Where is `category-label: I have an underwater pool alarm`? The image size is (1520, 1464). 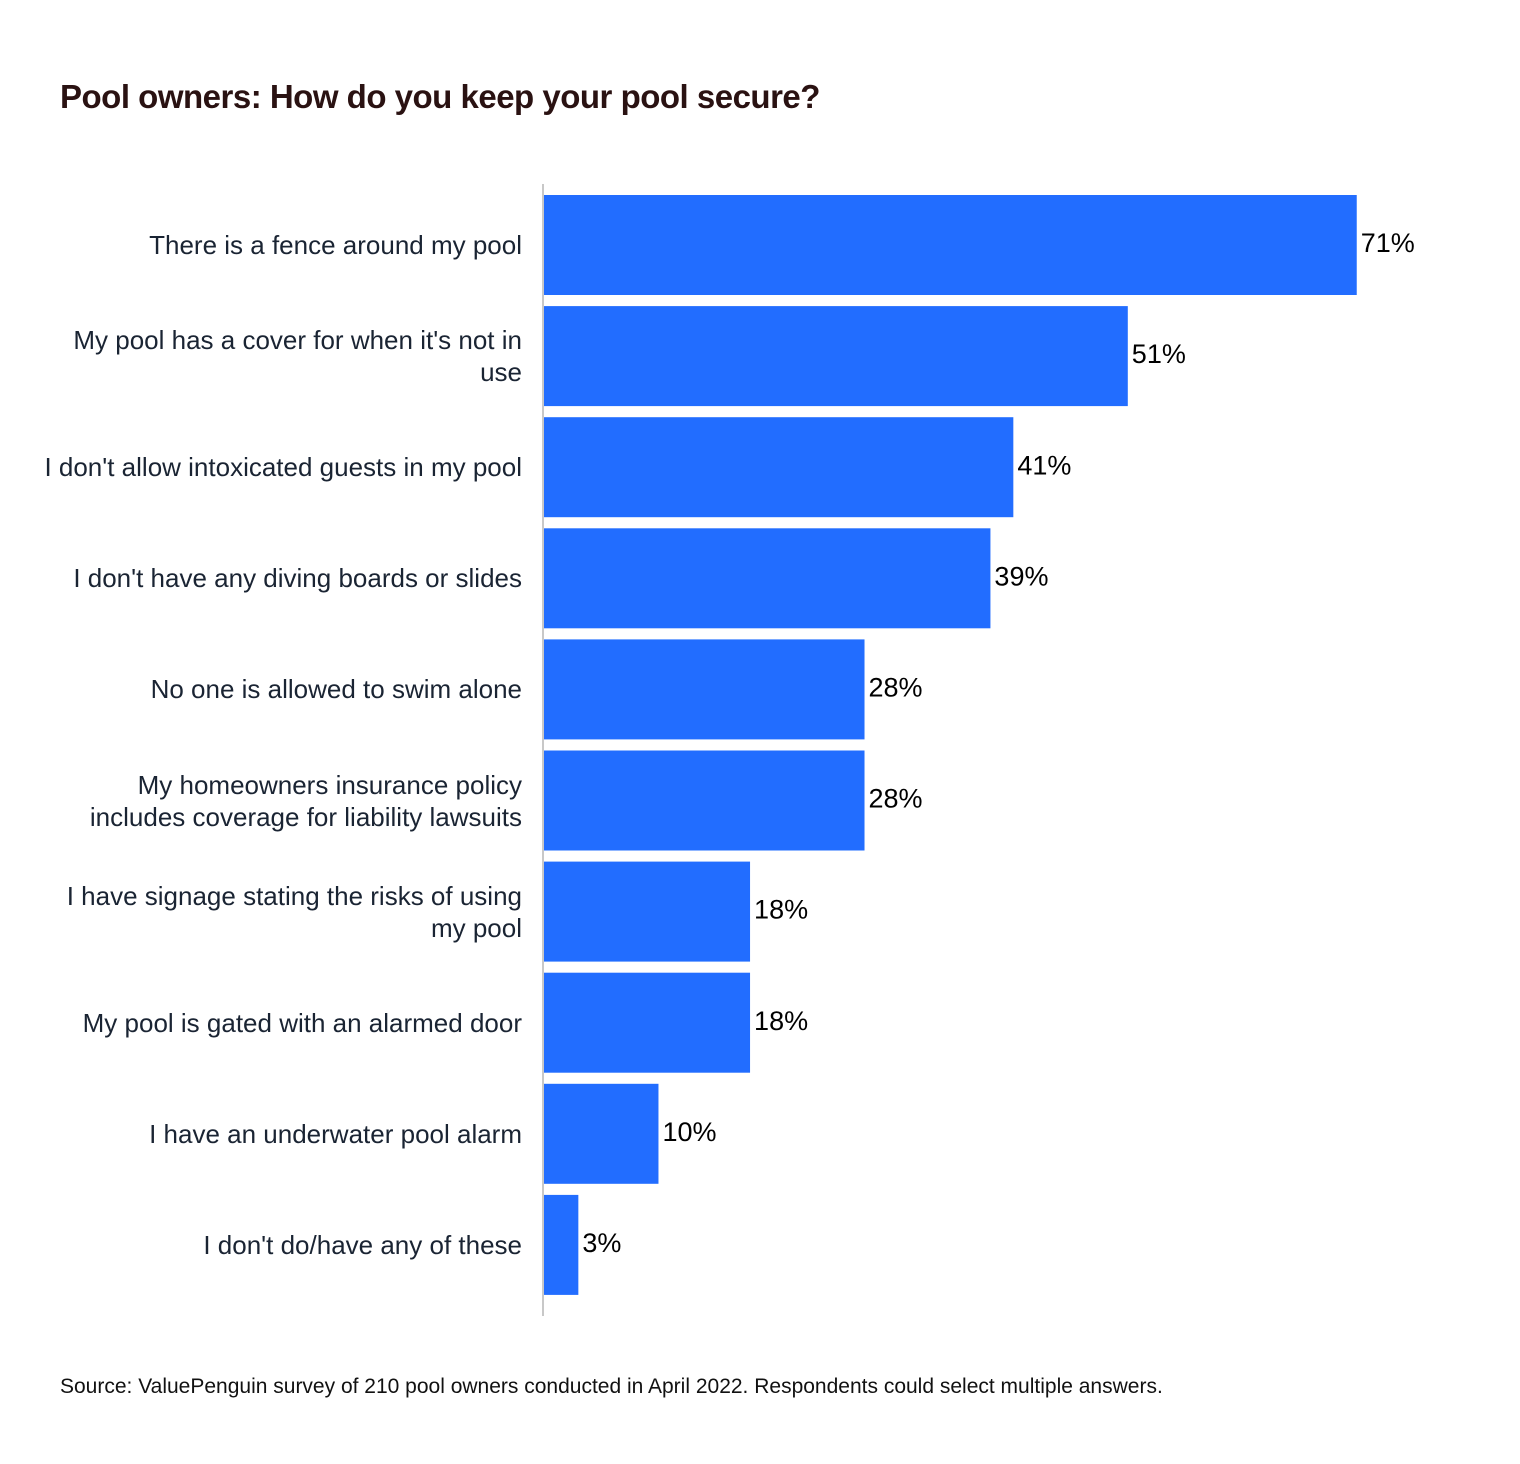
category-label: I have an underwater pool alarm is located at coordinates (335, 1133).